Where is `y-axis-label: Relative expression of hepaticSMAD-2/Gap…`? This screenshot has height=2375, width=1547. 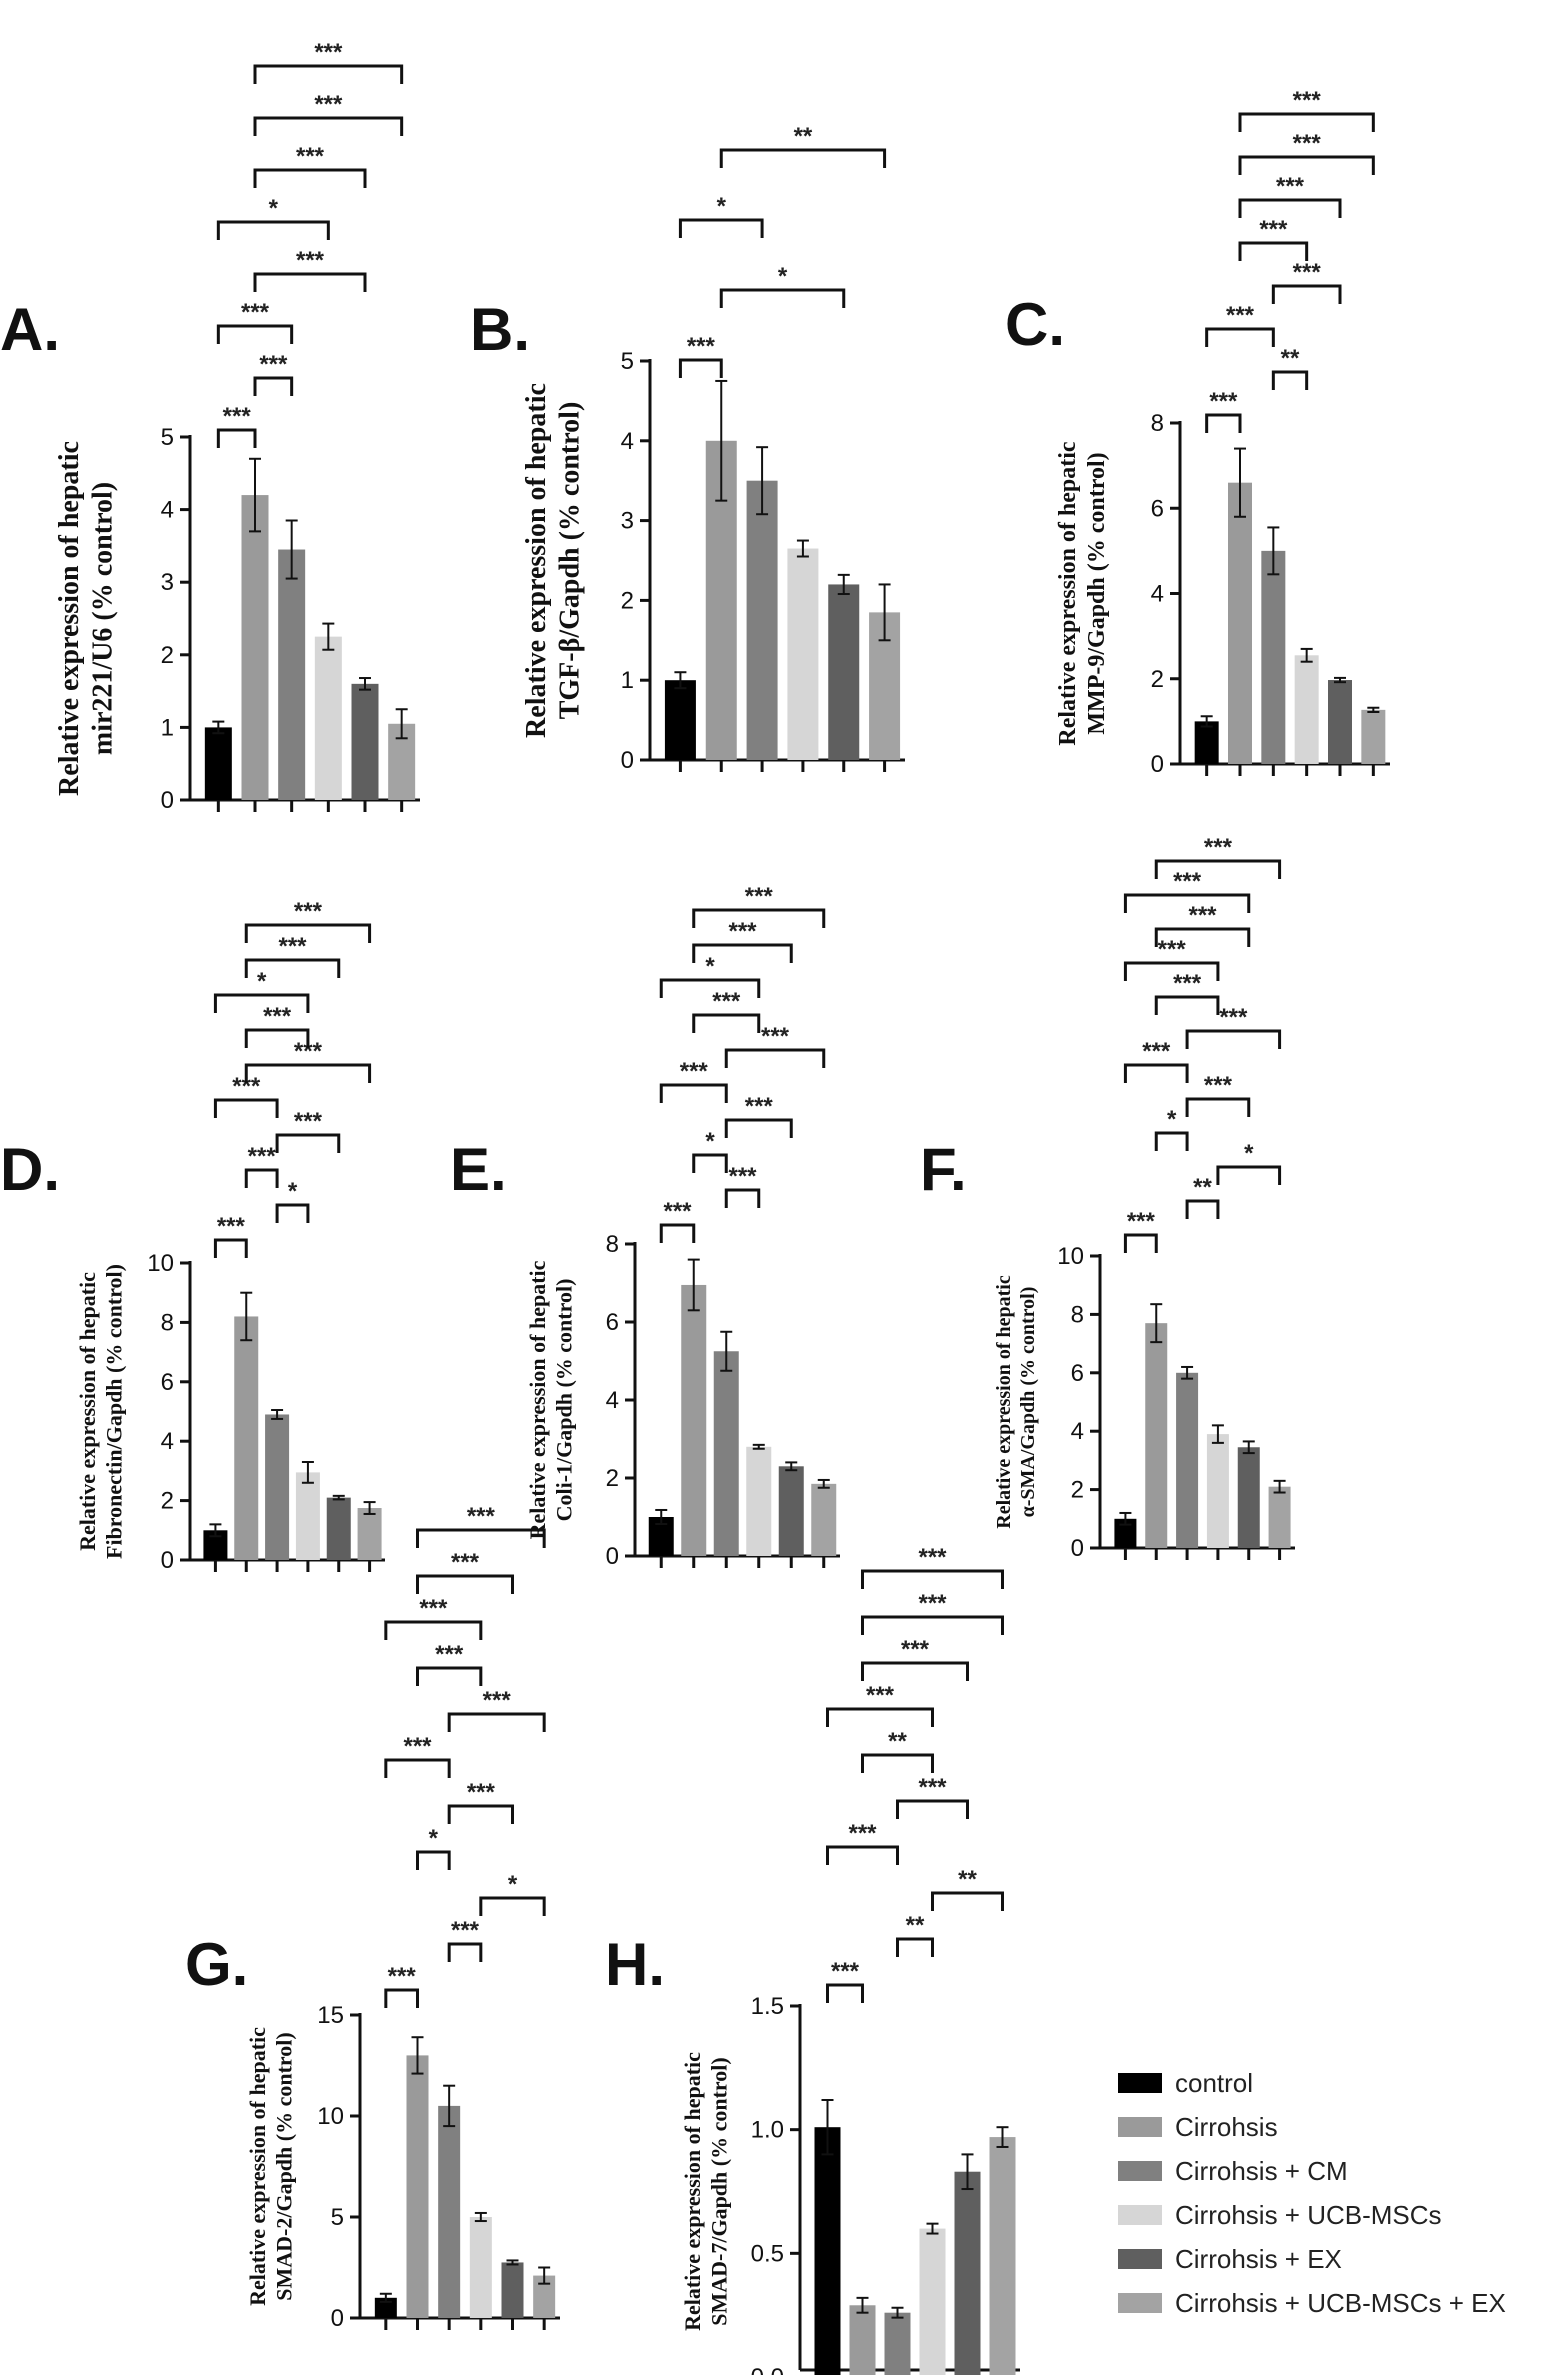
y-axis-label: Relative expression of hepaticSMAD-2/Gap… is located at coordinates (270, 2166).